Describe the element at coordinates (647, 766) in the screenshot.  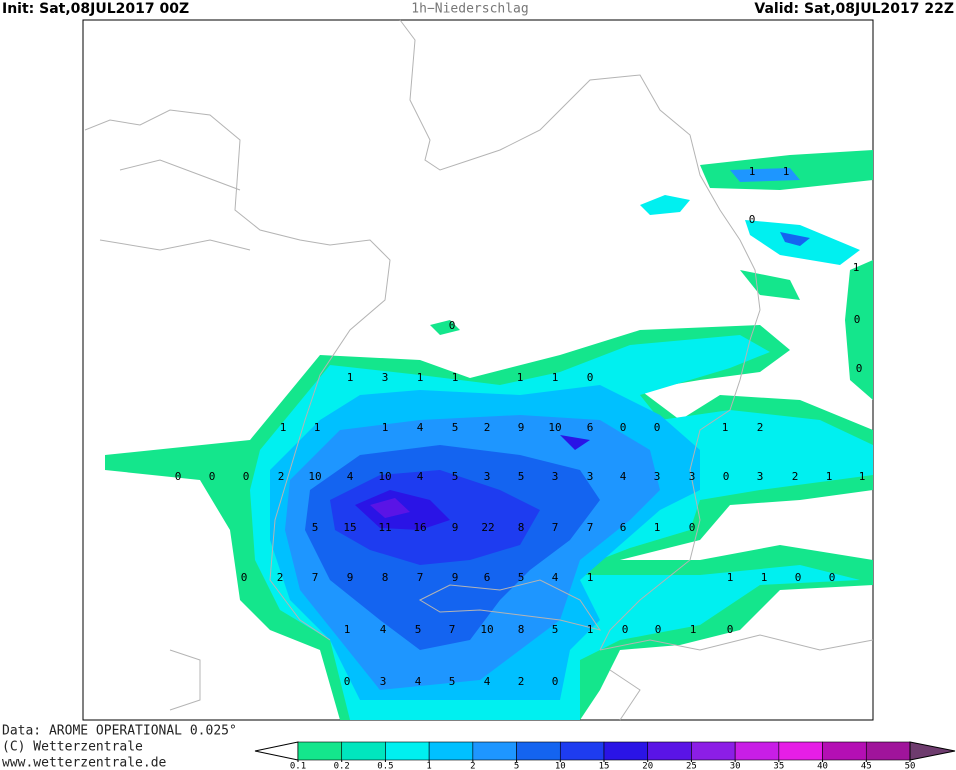
I see `colorbar-tick-label: 20` at that location.